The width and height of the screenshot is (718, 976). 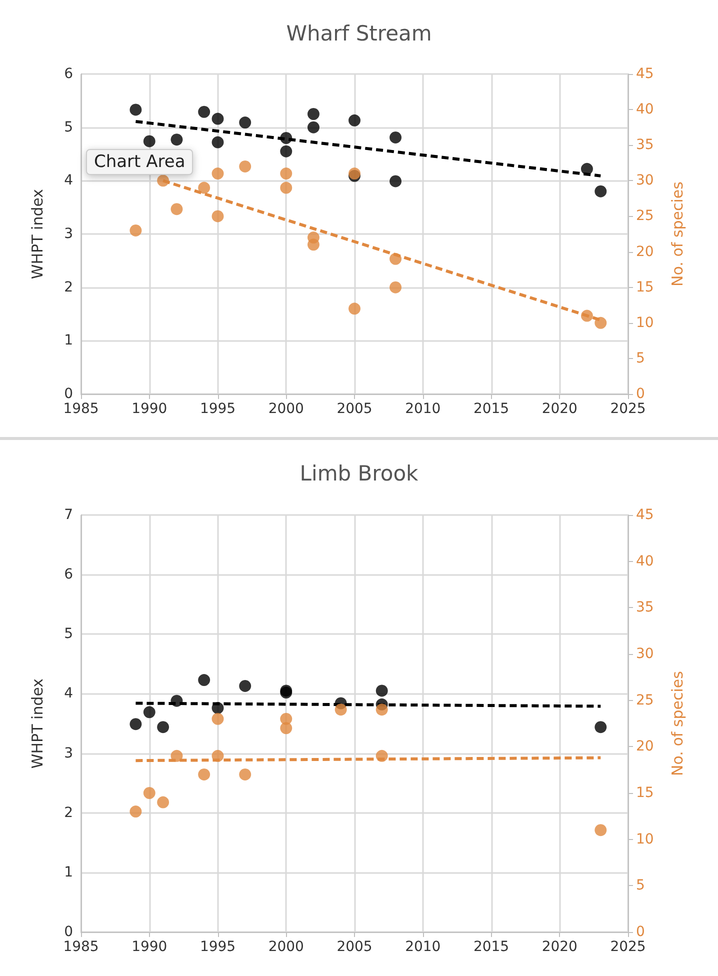 What do you see at coordinates (360, 474) in the screenshot?
I see `chart-title: Limb Brook` at bounding box center [360, 474].